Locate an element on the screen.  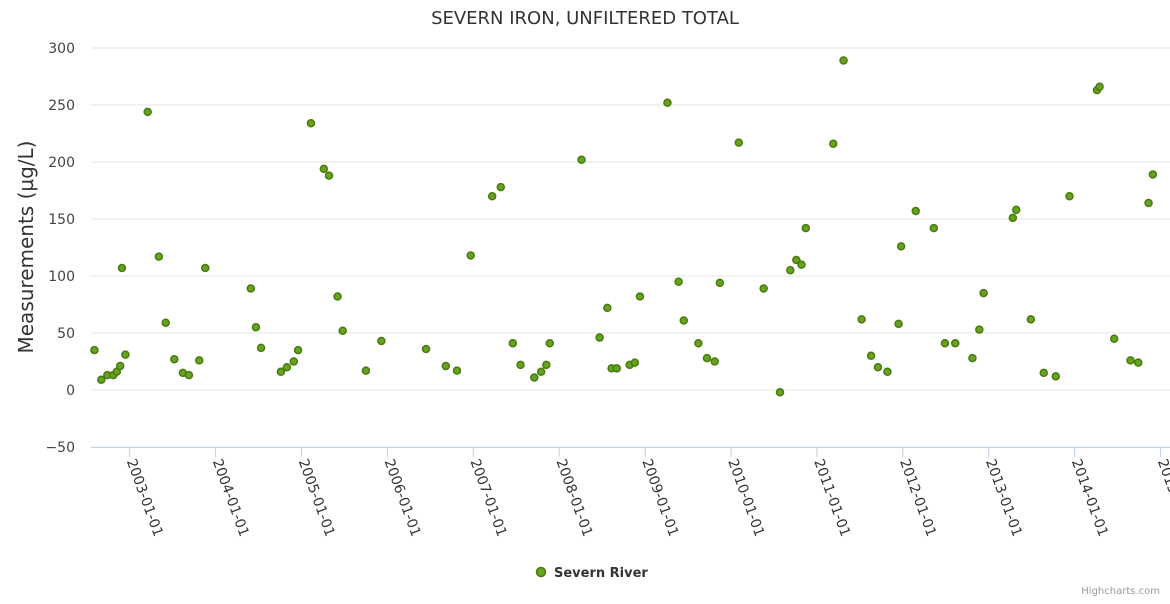
x-tick-label: 2008-01-01 is located at coordinates (573, 498).